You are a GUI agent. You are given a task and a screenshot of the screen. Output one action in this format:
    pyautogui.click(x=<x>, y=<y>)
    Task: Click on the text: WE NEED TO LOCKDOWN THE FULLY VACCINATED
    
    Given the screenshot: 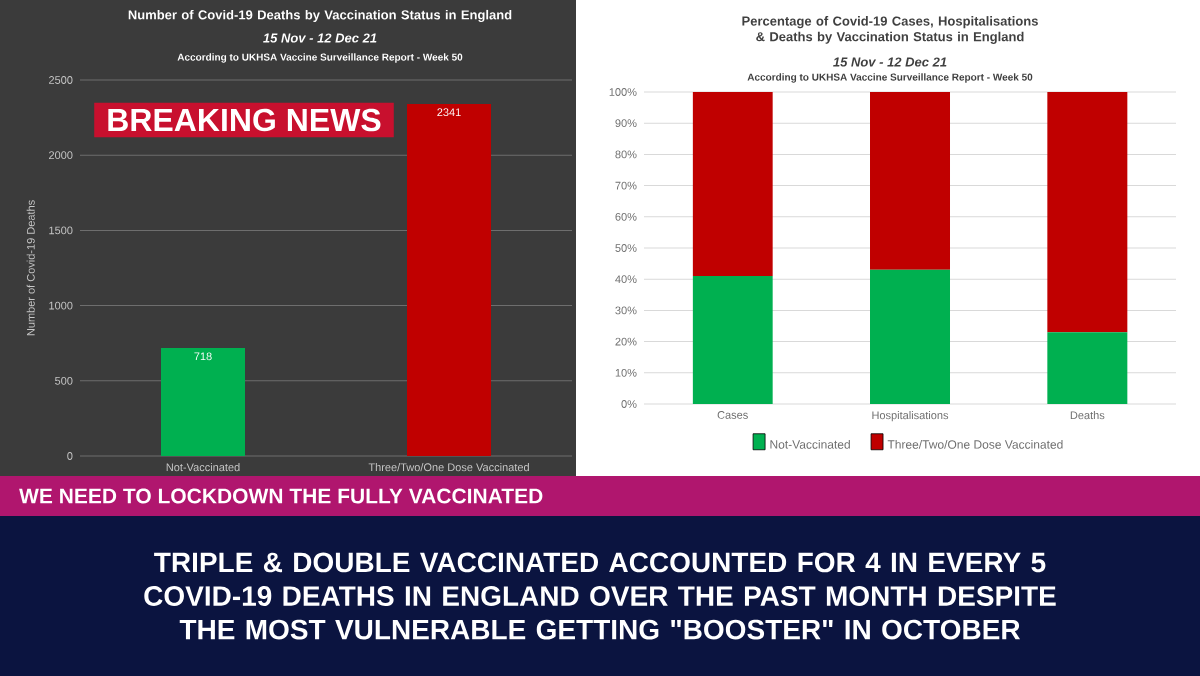 What is the action you would take?
    pyautogui.click(x=281, y=496)
    